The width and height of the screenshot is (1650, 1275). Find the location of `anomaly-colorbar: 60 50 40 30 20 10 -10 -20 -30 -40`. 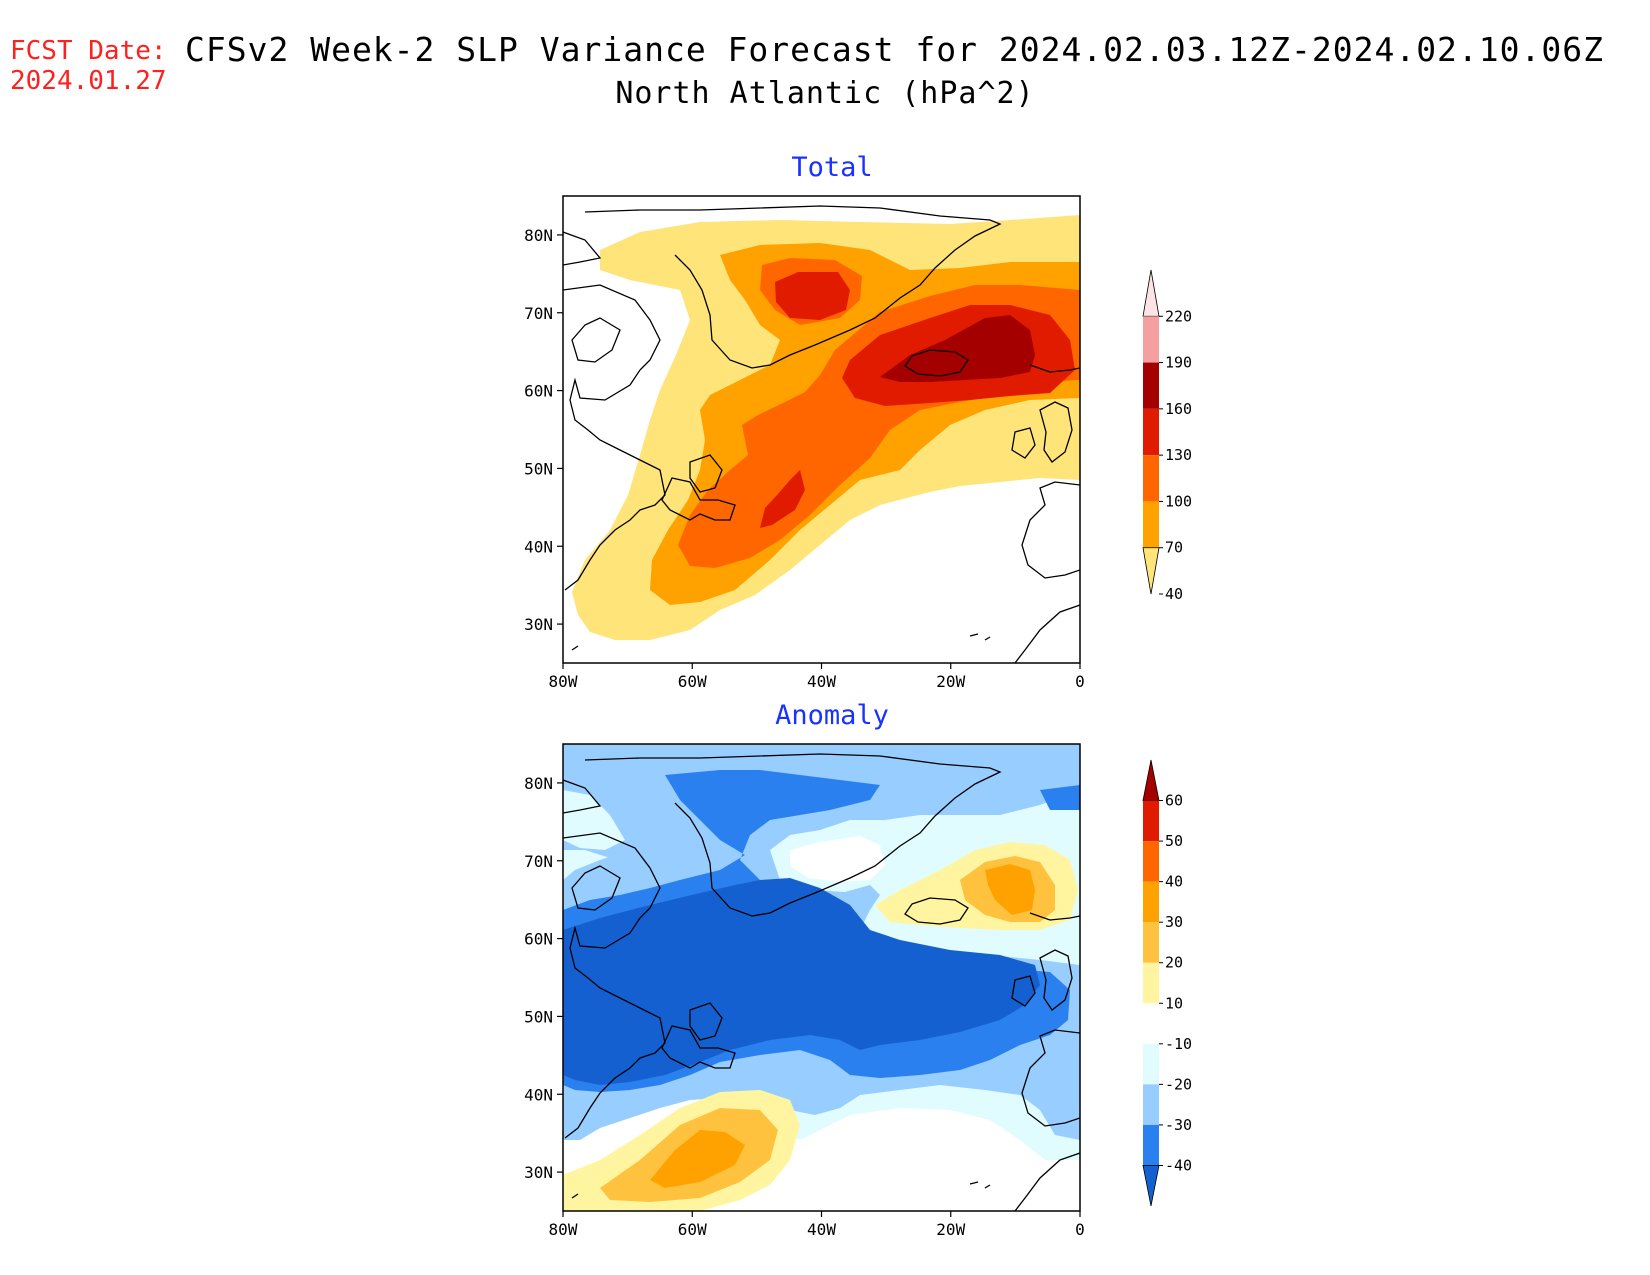

anomaly-colorbar: 60 50 40 30 20 10 -10 -20 -30 -40 is located at coordinates (1167, 983).